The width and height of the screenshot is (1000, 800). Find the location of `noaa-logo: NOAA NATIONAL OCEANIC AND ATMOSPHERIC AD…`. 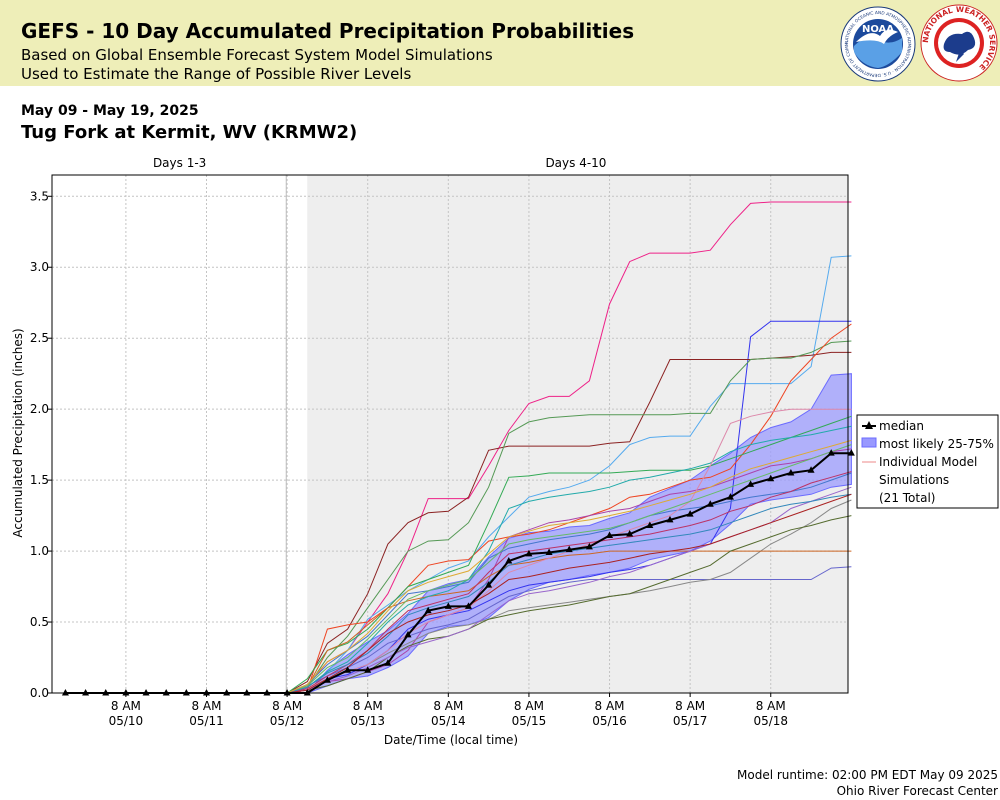

noaa-logo: NOAA NATIONAL OCEANIC AND ATMOSPHERIC AD… is located at coordinates (878, 44).